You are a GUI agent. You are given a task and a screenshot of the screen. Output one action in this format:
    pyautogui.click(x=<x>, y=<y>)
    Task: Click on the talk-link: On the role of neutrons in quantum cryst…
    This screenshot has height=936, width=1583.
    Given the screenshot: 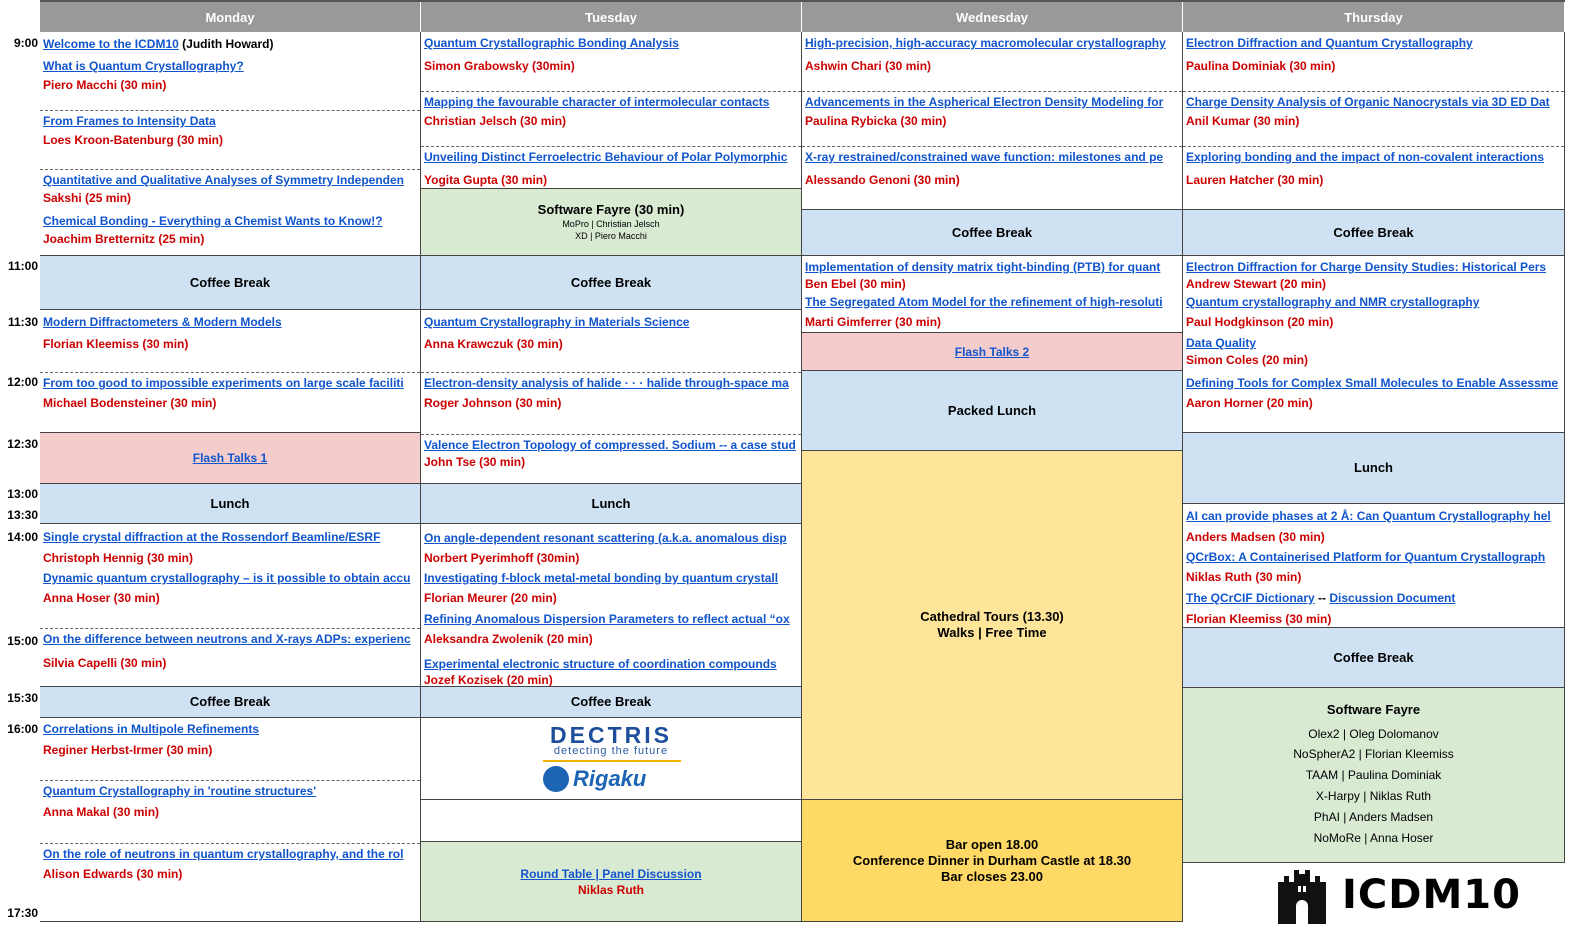 What is the action you would take?
    pyautogui.click(x=223, y=854)
    